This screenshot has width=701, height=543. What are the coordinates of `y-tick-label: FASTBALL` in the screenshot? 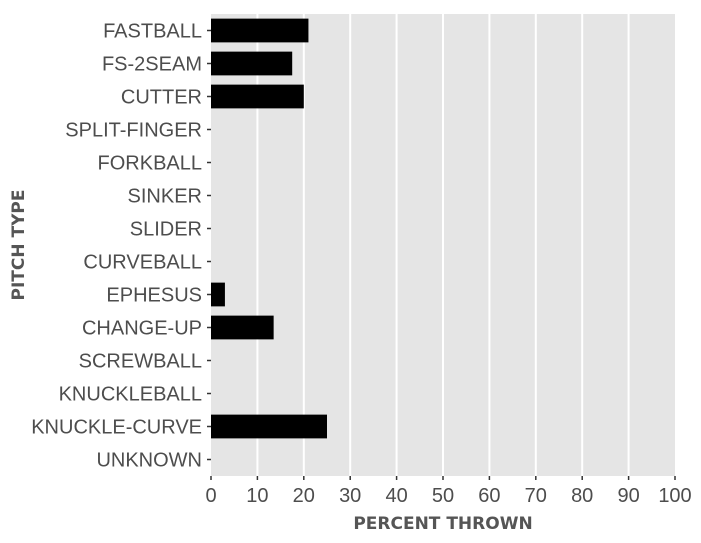 It's located at (152, 32).